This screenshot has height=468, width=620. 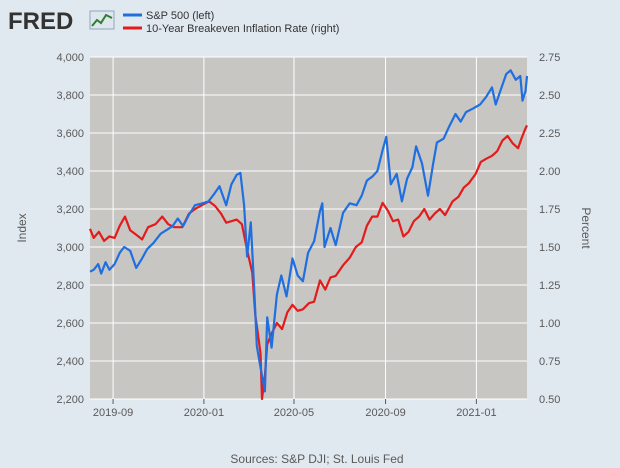 I want to click on fred-logo: FRED, so click(x=61, y=21).